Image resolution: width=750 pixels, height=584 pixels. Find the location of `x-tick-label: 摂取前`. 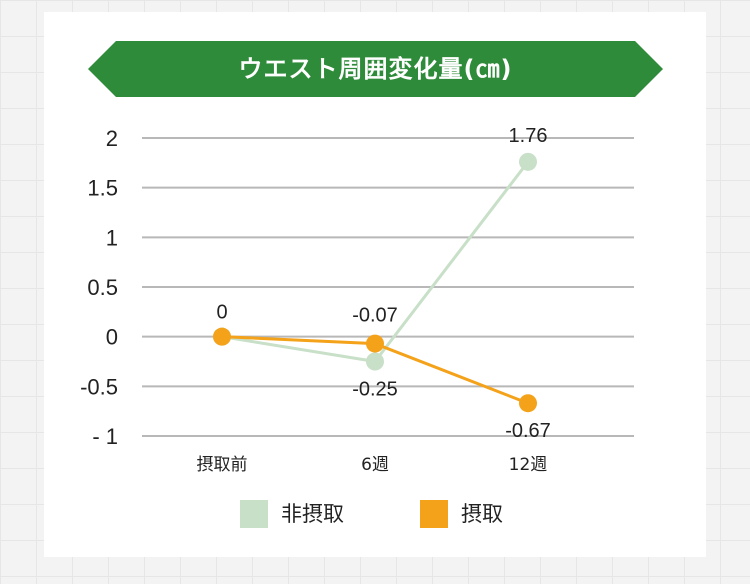

x-tick-label: 摂取前 is located at coordinates (222, 465).